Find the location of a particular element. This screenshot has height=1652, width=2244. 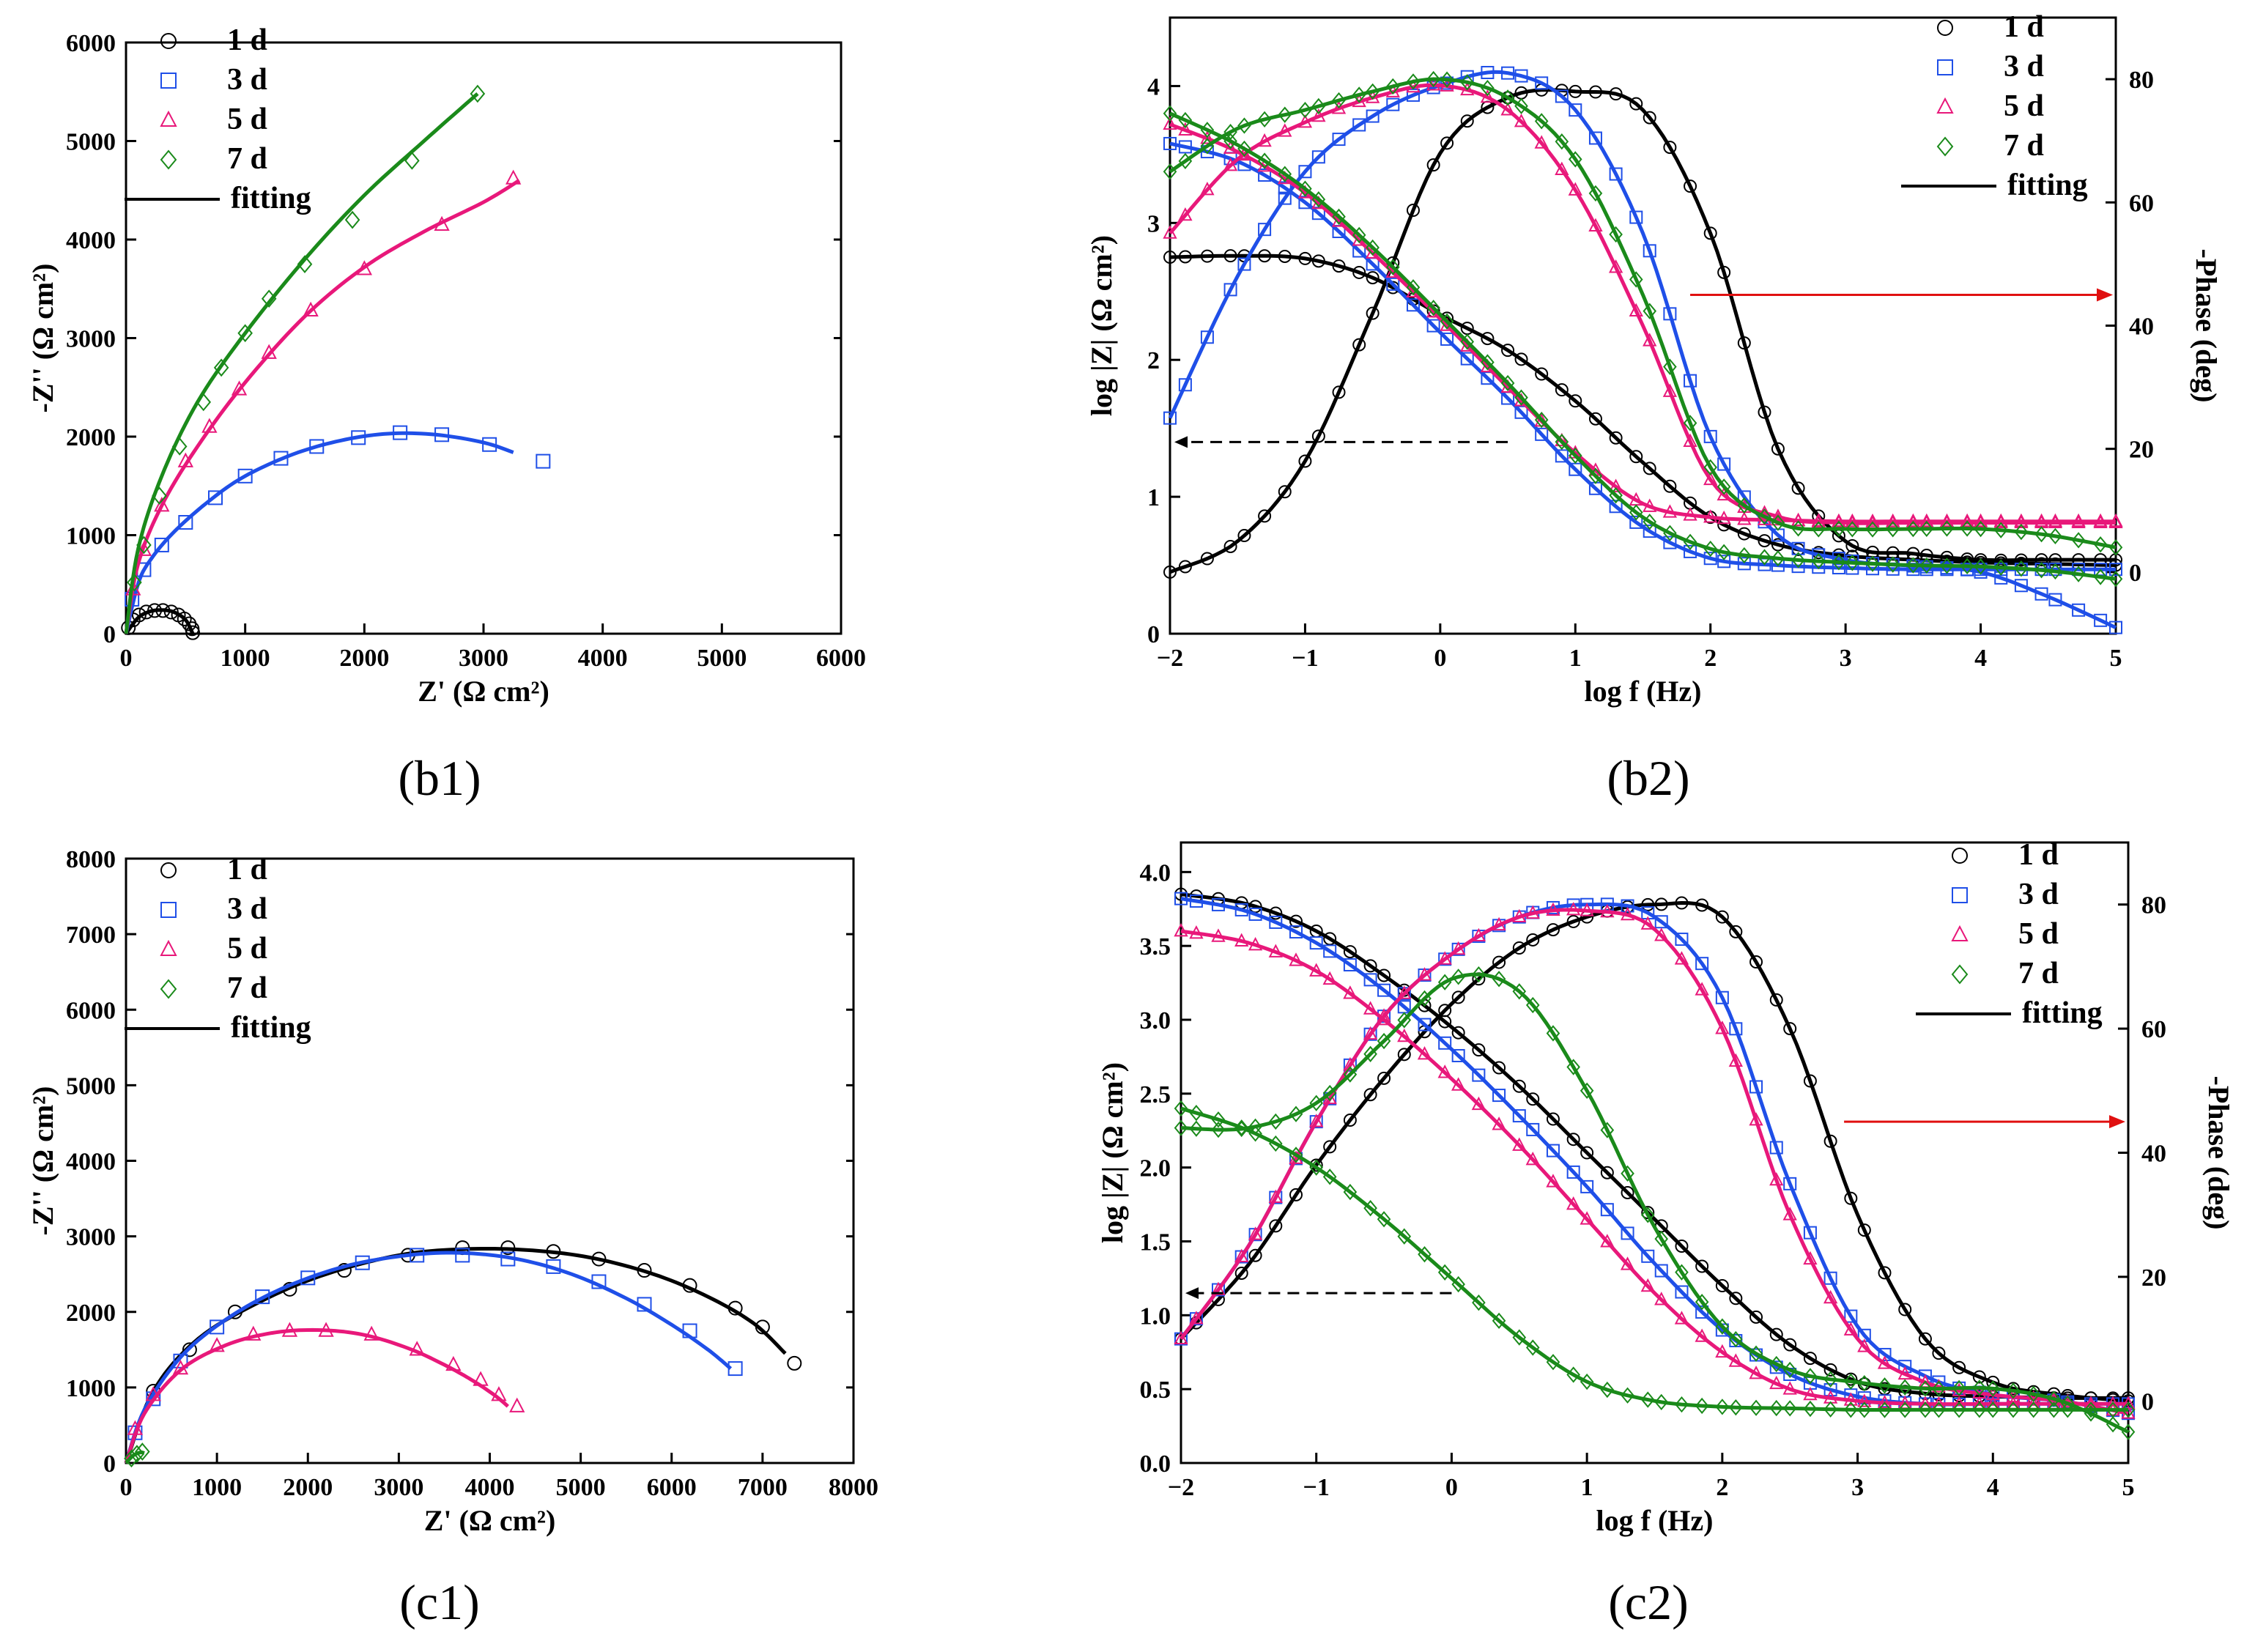

x-tick-label: 6000 is located at coordinates (841, 658).